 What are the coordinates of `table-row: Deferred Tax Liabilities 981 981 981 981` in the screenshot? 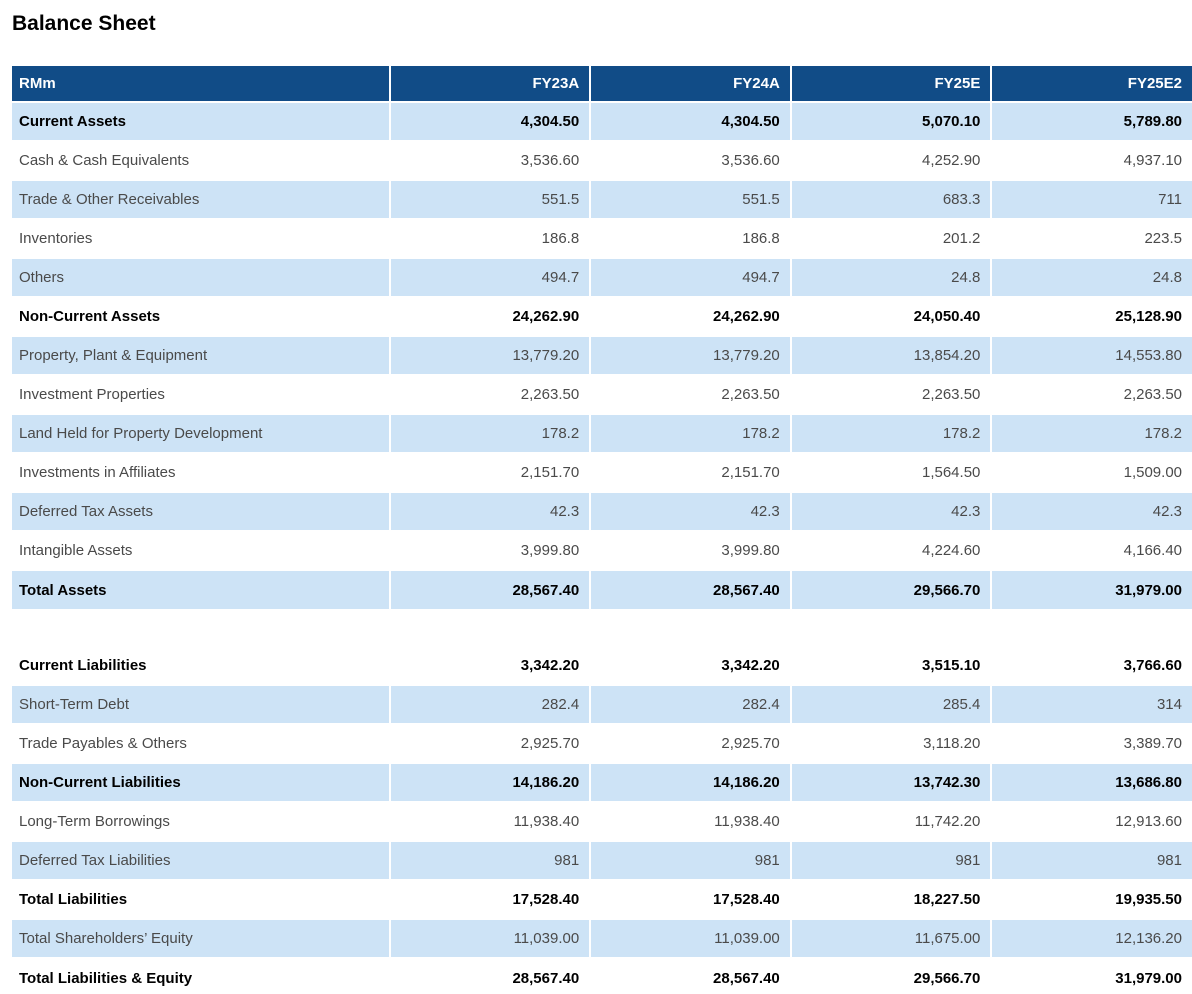 It's located at (602, 860).